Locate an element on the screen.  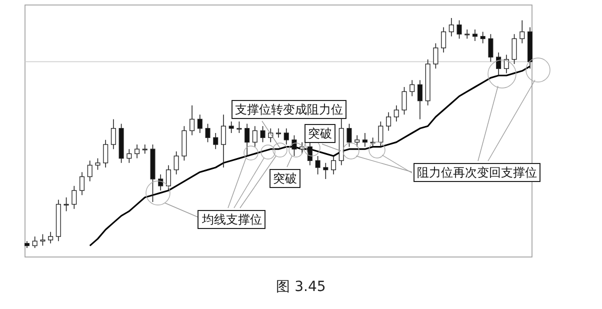
annotation: 支撑位转变成阻力位 is located at coordinates (289, 109).